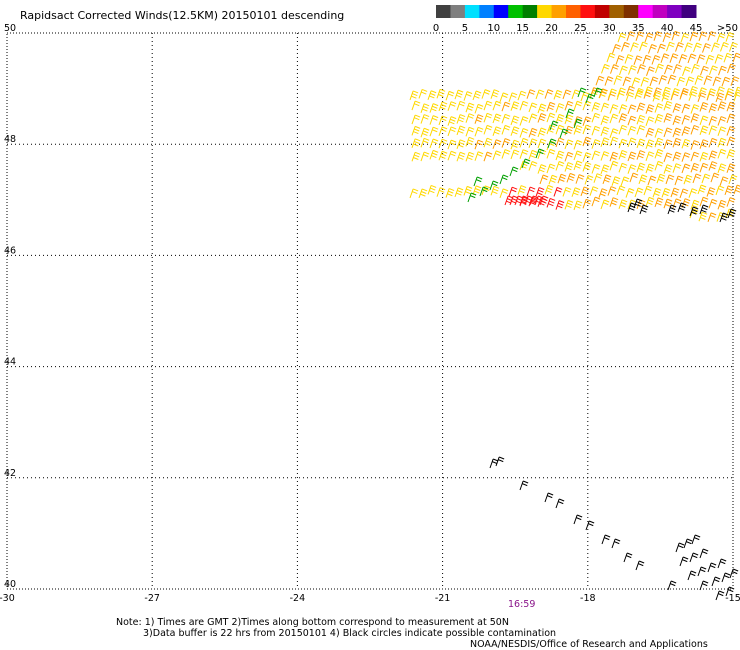  I want to click on longitude-label: -15, so click(732, 598).